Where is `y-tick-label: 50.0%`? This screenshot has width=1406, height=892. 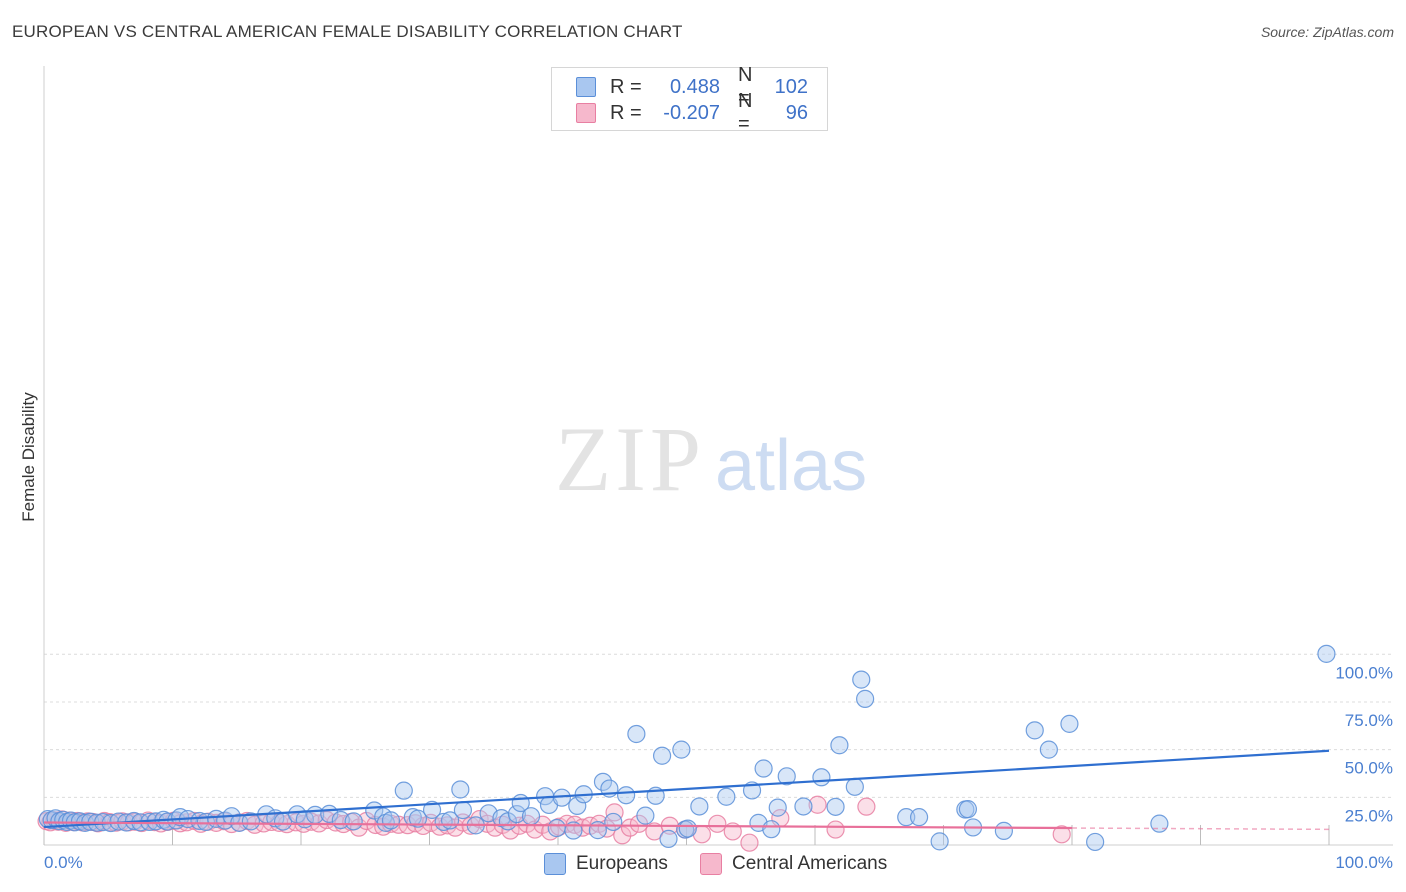
y-tick-label: 50.0% is located at coordinates (1369, 768).